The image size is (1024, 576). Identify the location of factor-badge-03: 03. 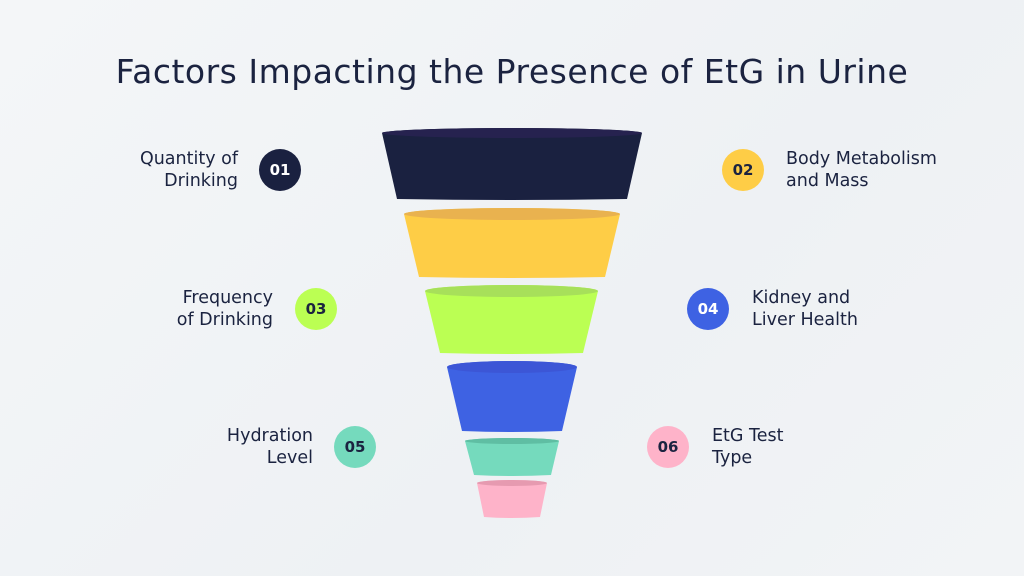
(316, 309).